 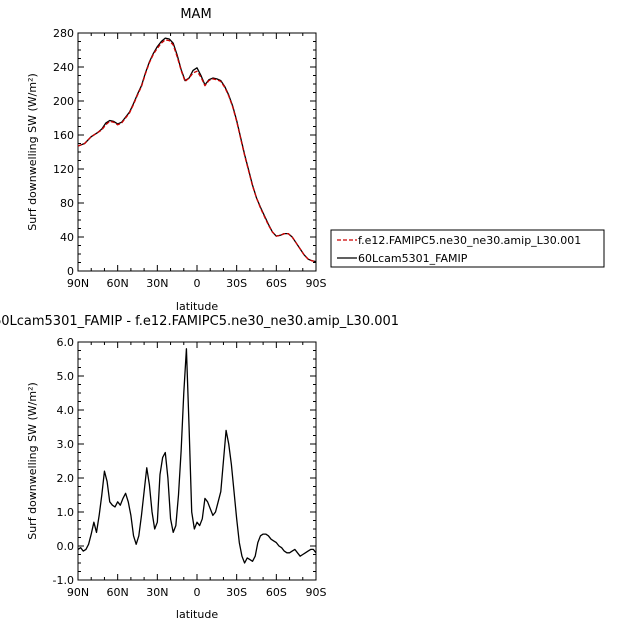 I want to click on top-y-tick-label: 80, so click(x=67, y=203).